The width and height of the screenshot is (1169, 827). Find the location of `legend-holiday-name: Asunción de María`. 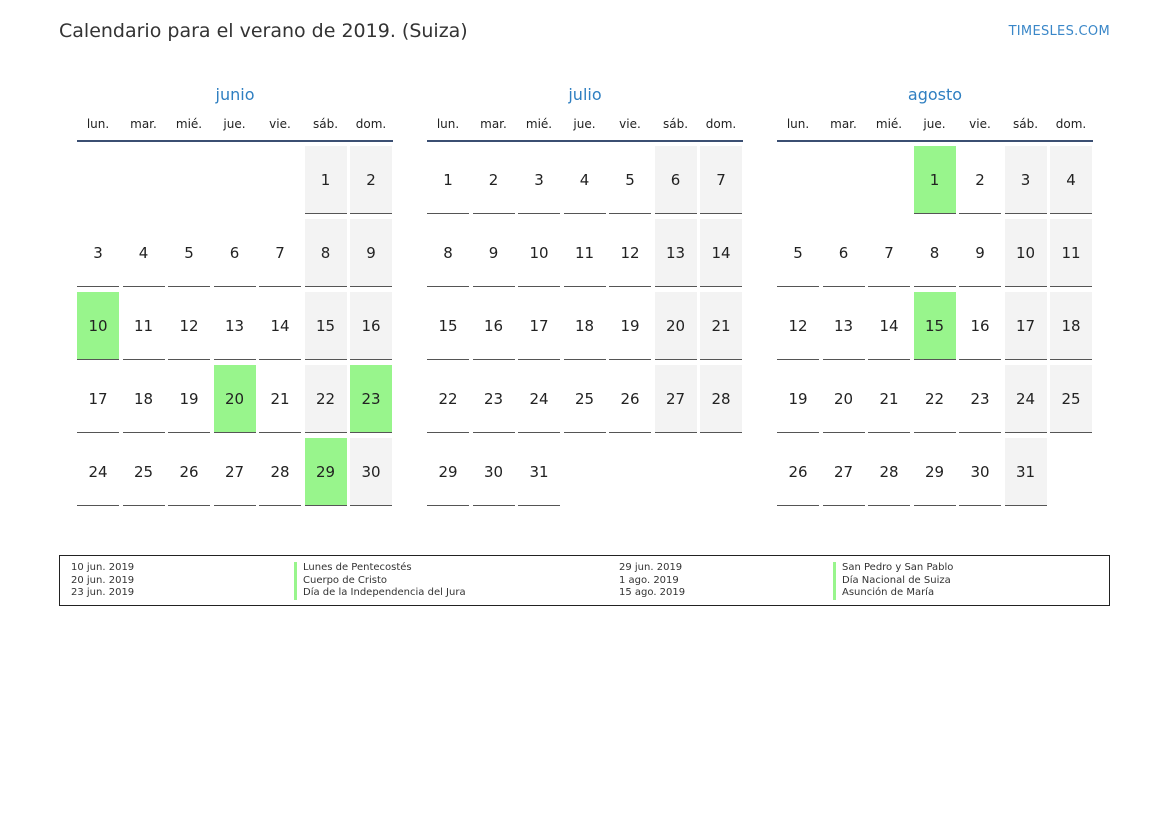

legend-holiday-name: Asunción de María is located at coordinates (893, 593).